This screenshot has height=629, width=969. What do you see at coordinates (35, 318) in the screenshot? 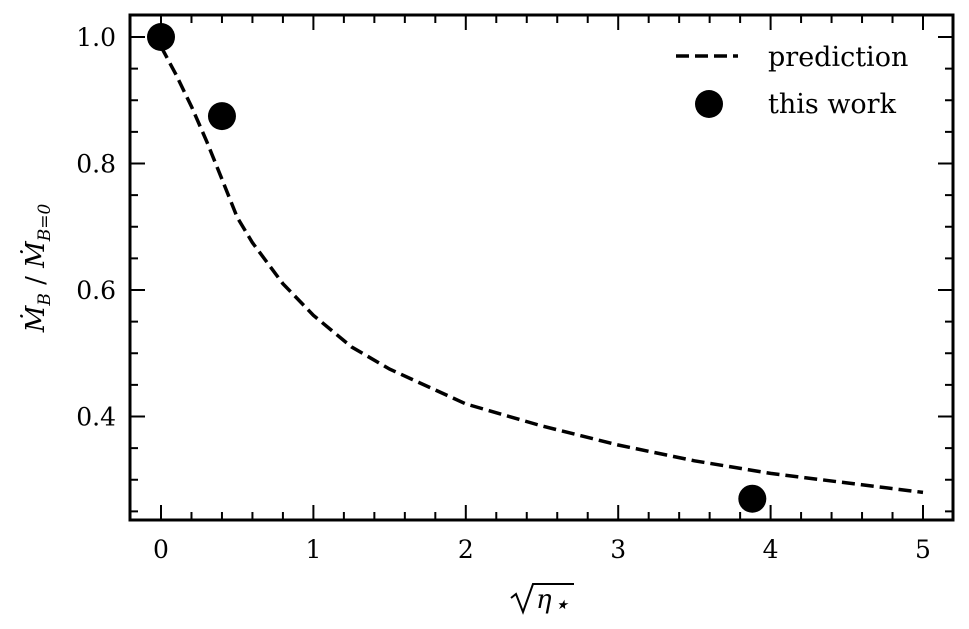
I see `y-axis-label-main-1: Ṁ` at bounding box center [35, 318].